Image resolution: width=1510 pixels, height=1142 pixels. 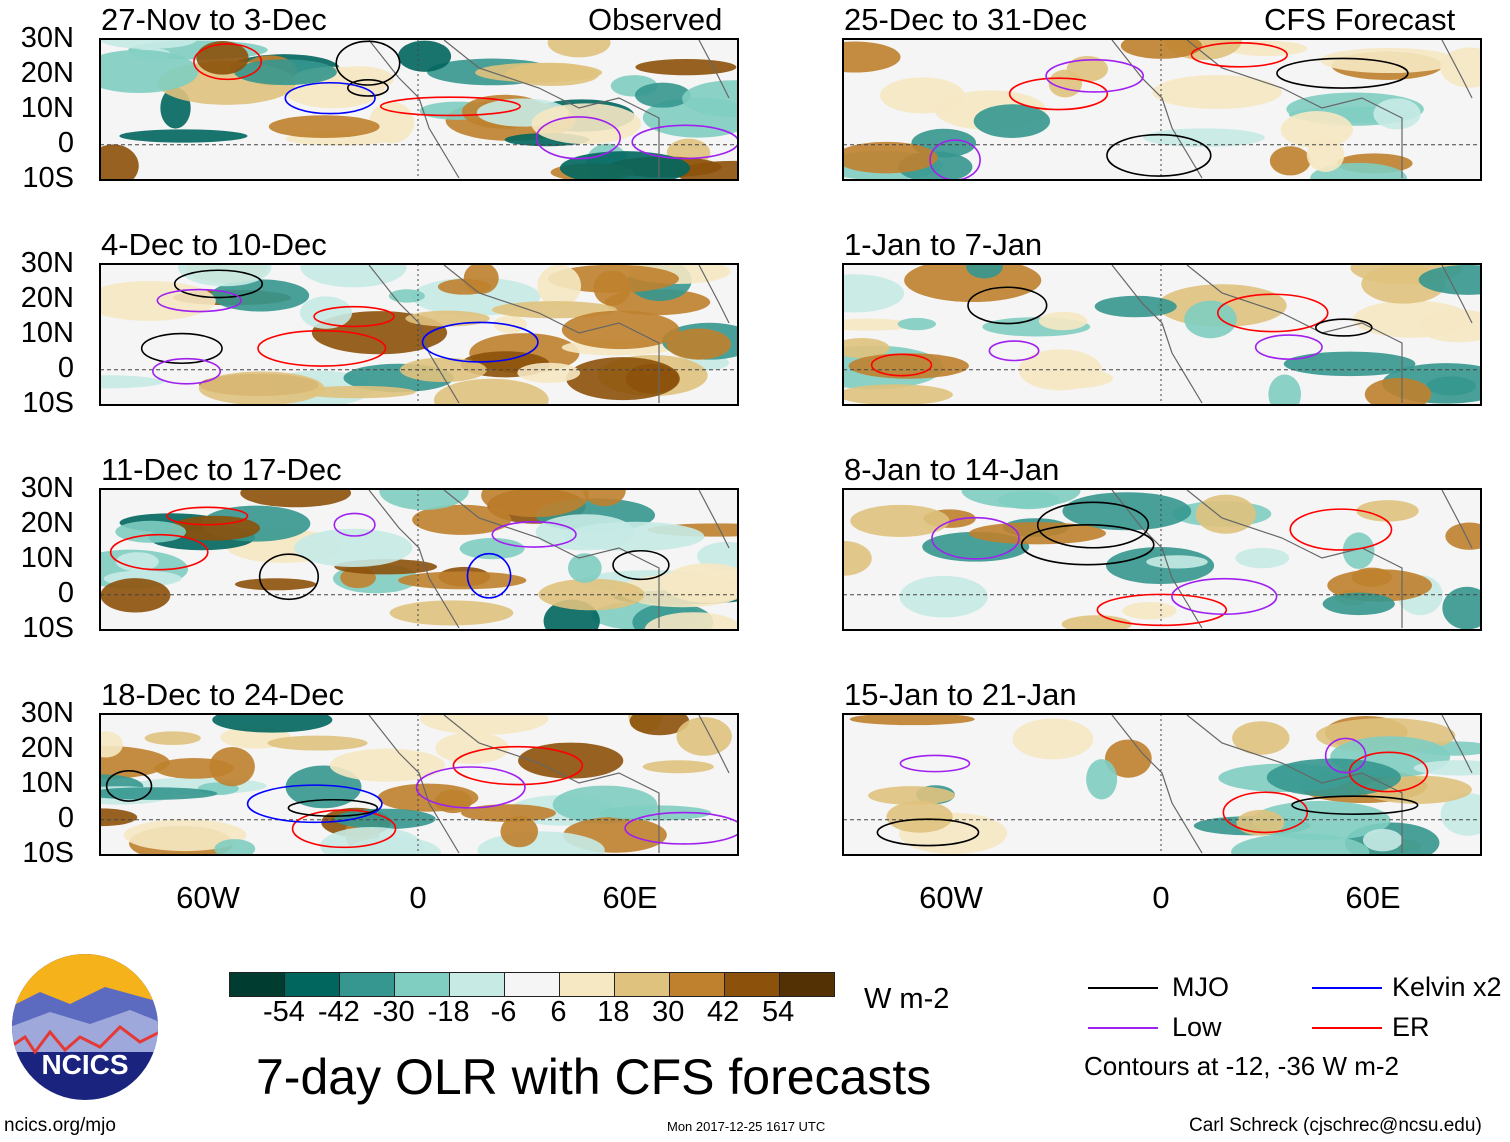 I want to click on legend-line-er, so click(x=1347, y=1028).